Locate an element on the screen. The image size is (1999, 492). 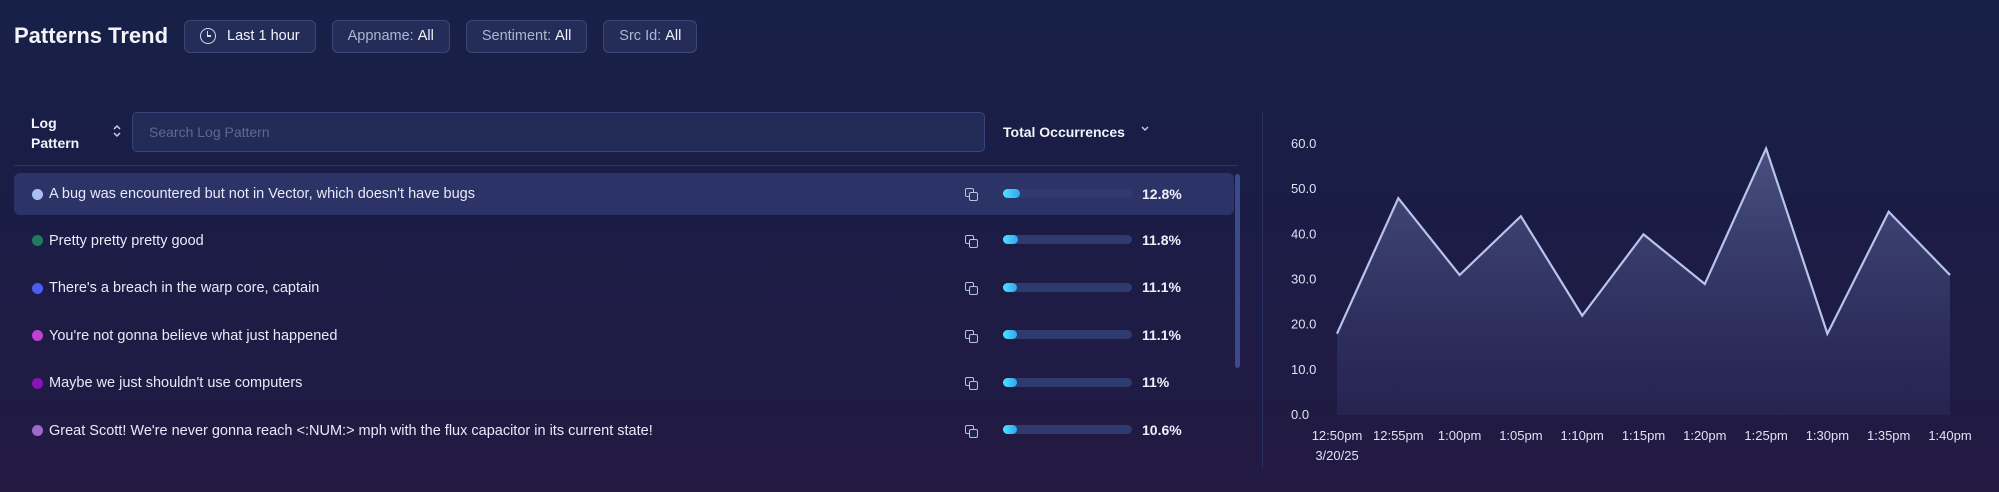
time-range-filter: Last 1 hour is located at coordinates (250, 36).